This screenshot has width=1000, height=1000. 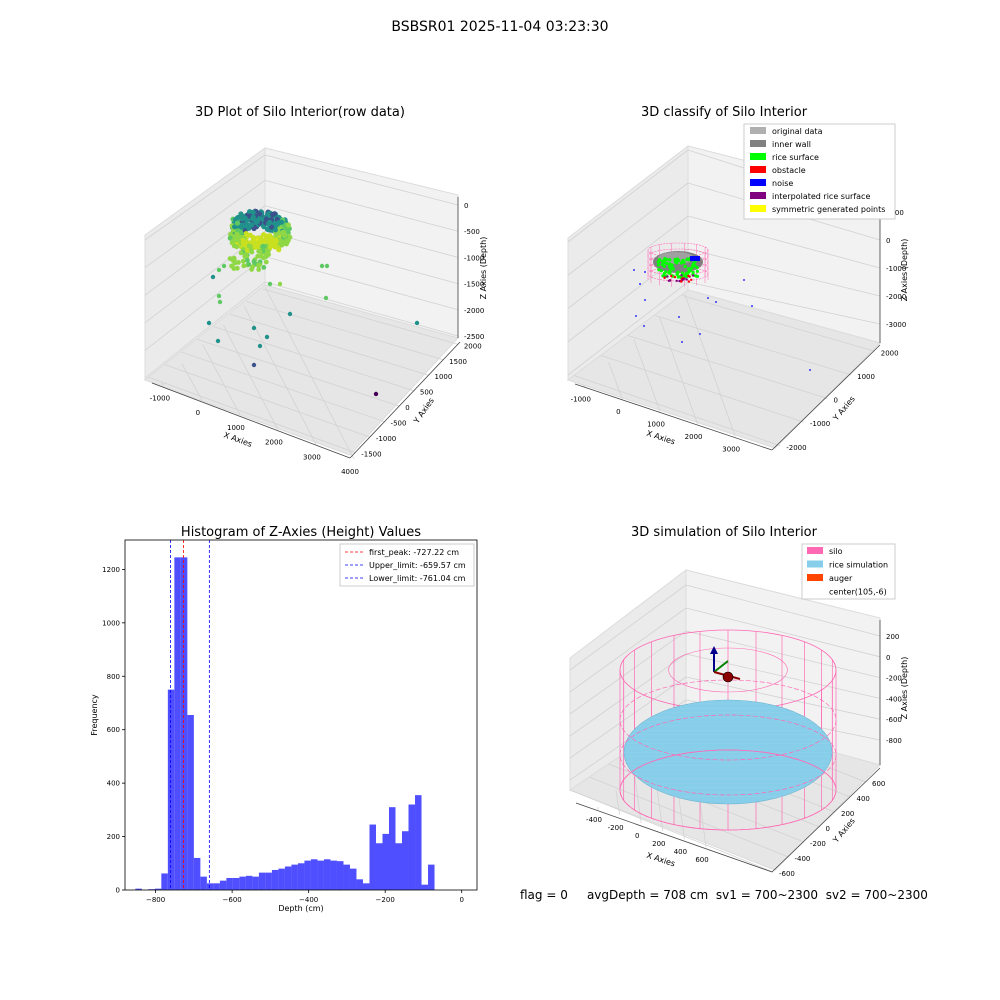 I want to click on y-tick-label: 0, so click(x=407, y=408).